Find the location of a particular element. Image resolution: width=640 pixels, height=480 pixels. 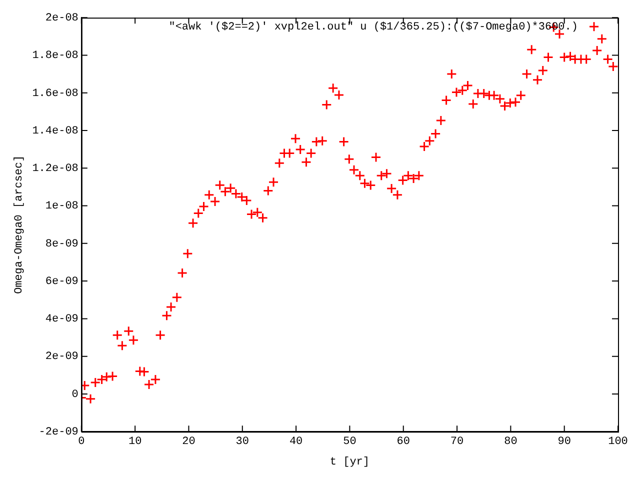

y-tick-label: 4e-09 is located at coordinates (61, 320).